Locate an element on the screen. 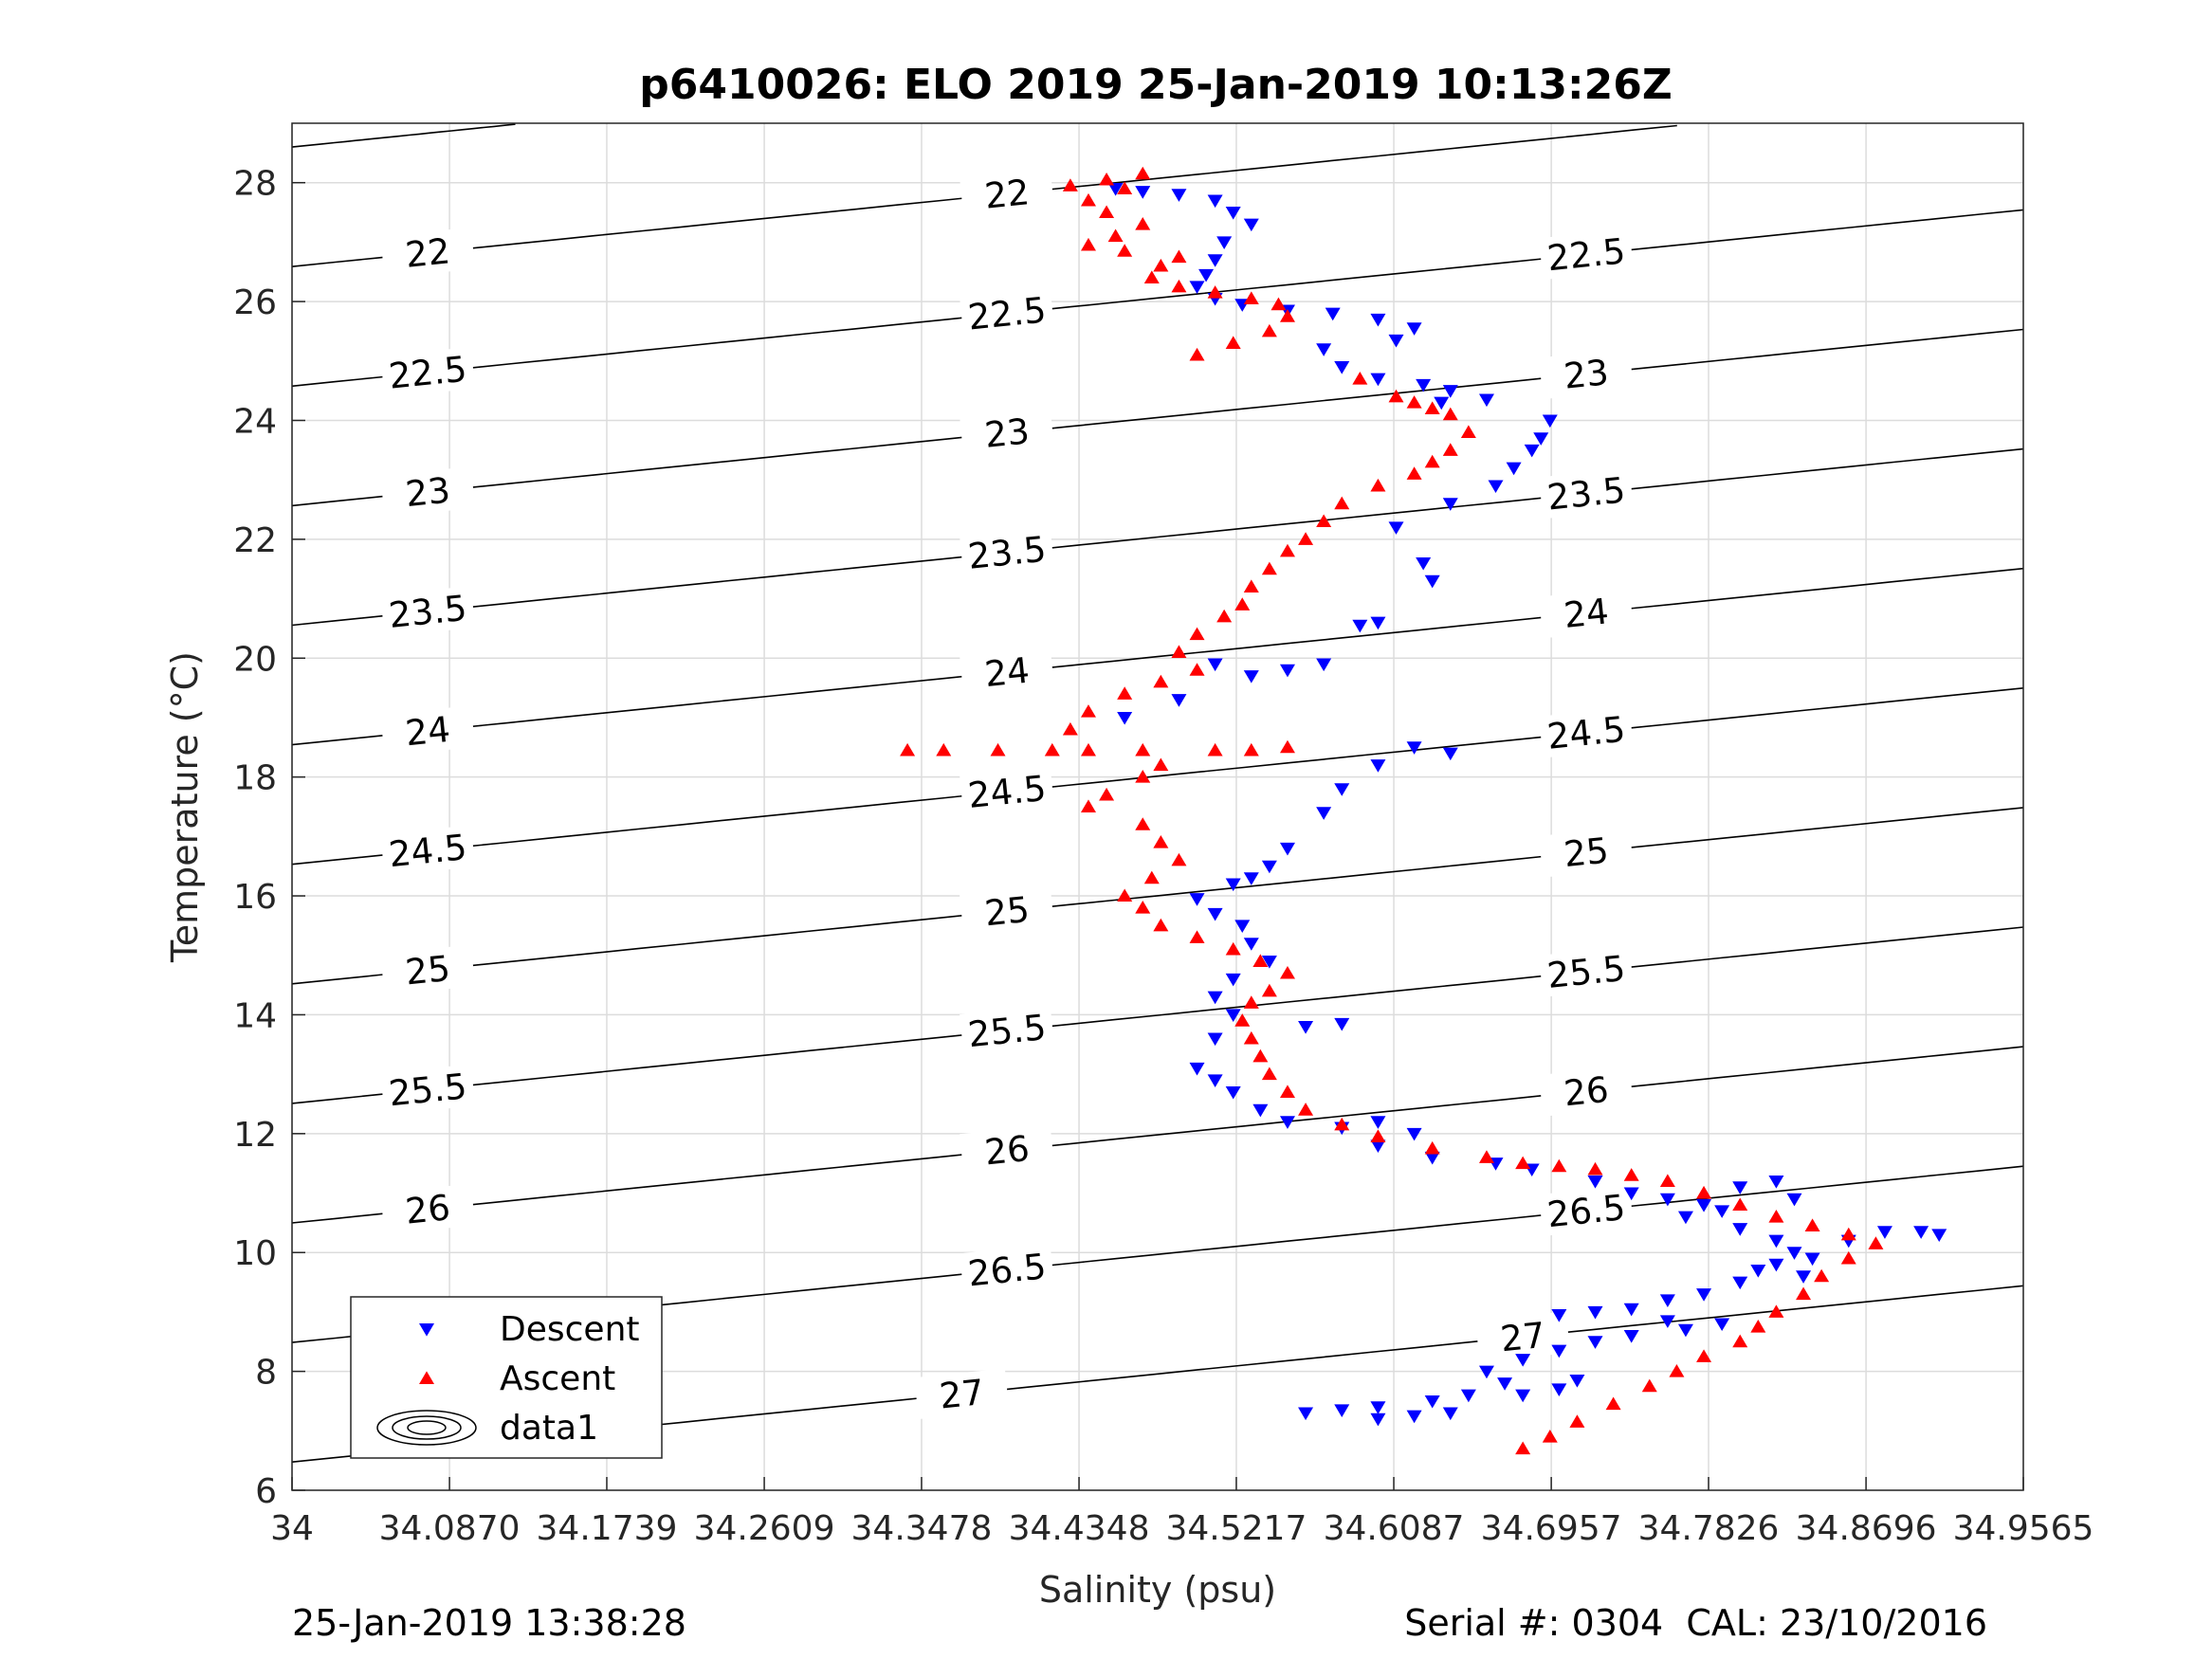  contour-label: 26.5 is located at coordinates (1586, 1211).